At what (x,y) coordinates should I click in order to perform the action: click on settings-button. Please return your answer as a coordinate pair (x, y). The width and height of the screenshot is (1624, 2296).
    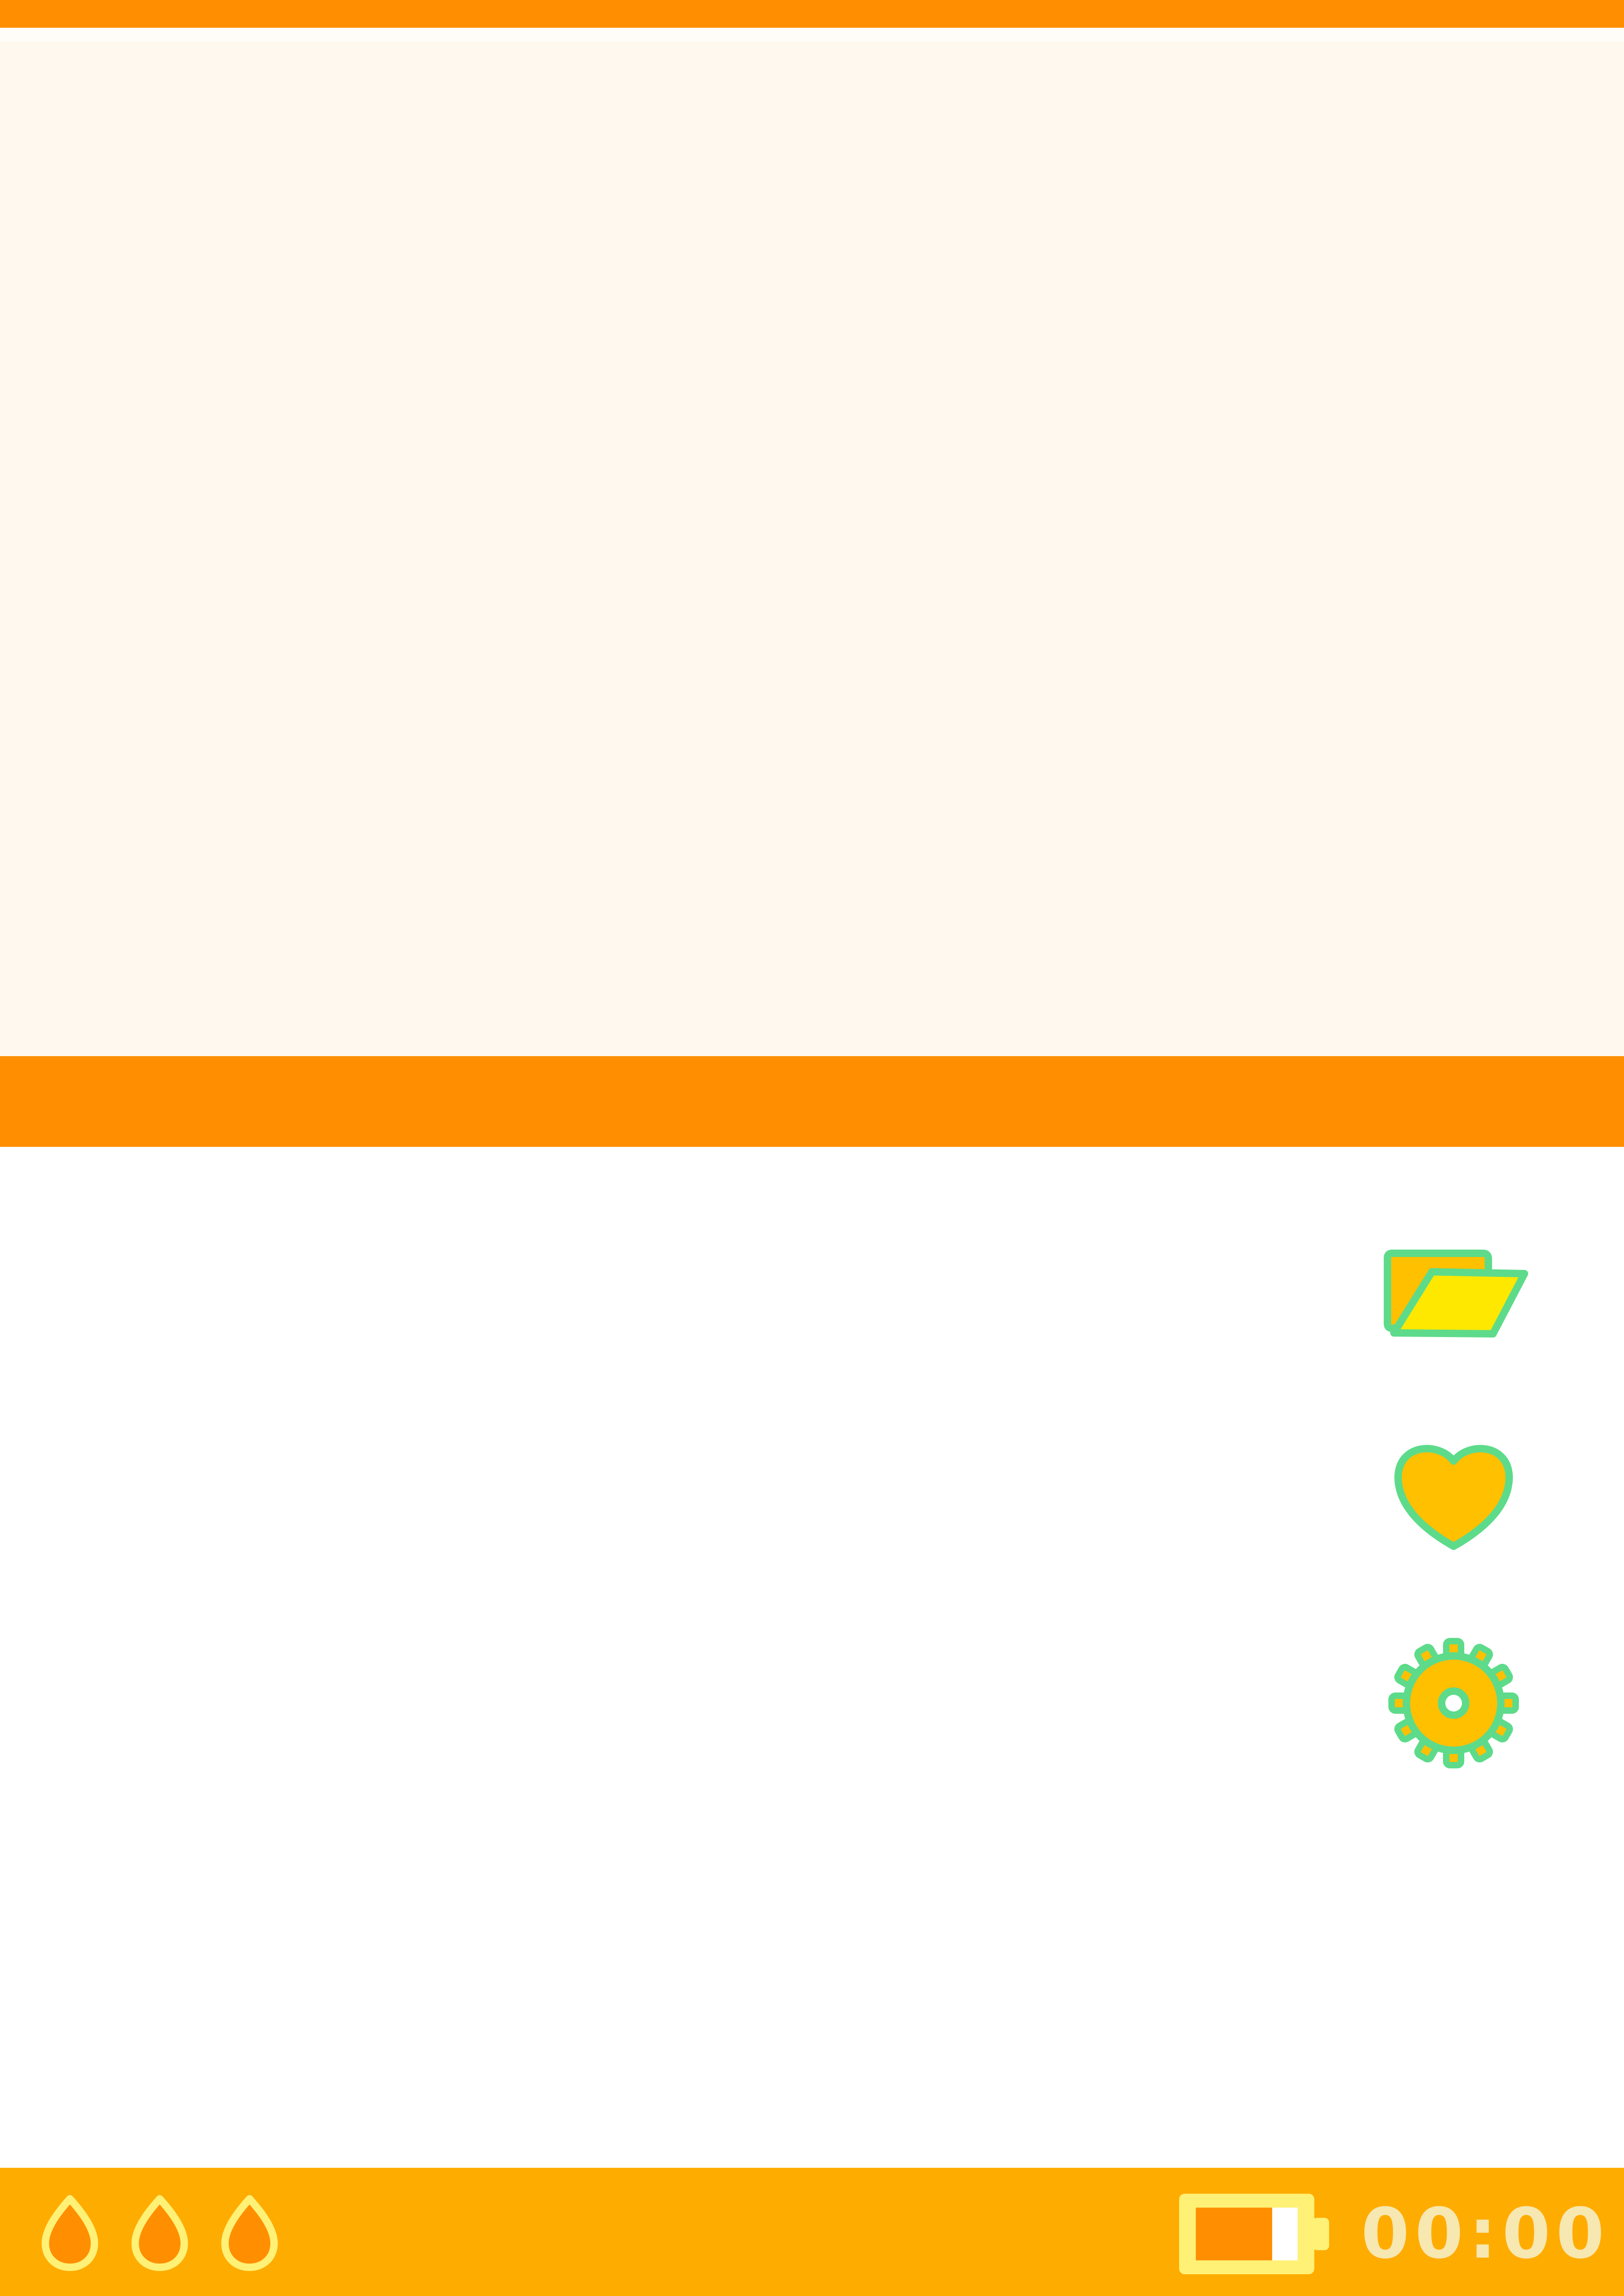
    Looking at the image, I should click on (1453, 1703).